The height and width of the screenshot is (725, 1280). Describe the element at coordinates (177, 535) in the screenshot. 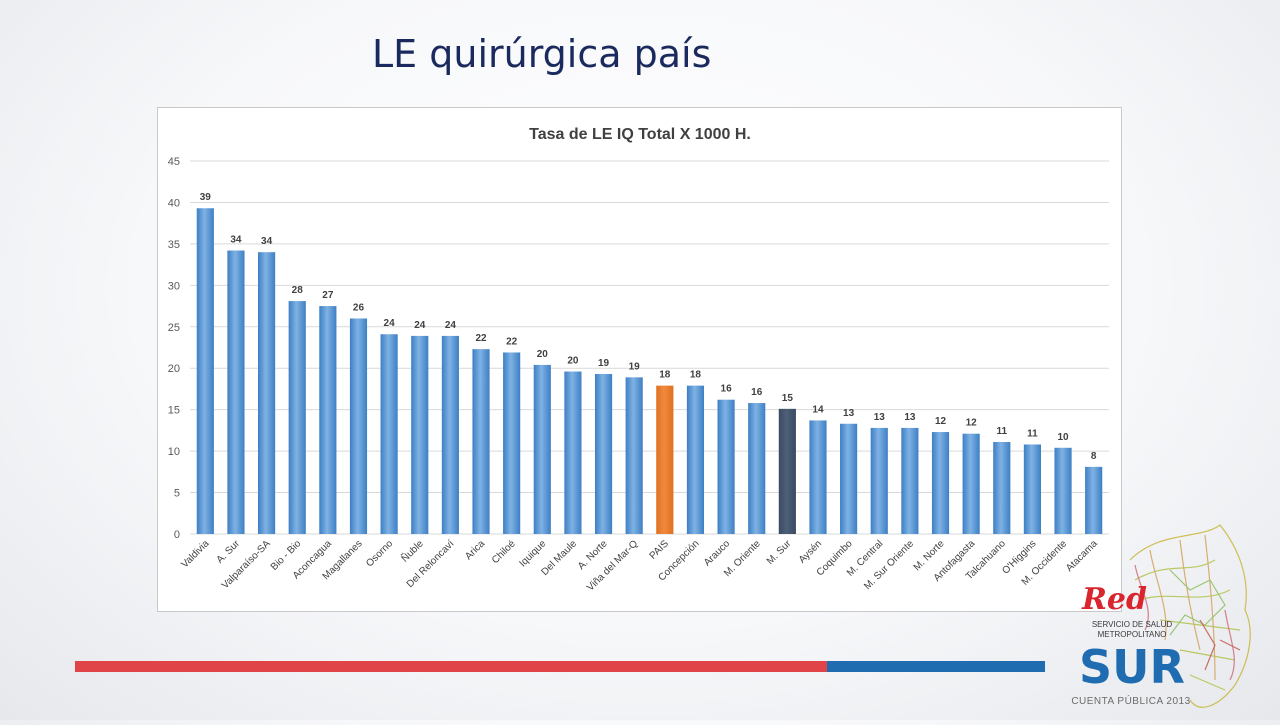

I see `y-tick-label: 0` at that location.